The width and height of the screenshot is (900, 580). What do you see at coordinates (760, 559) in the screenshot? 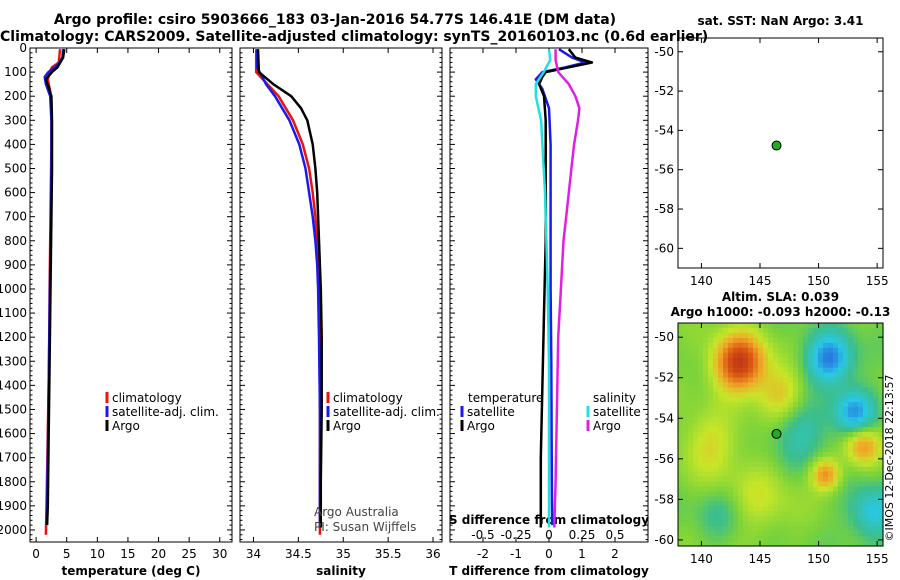
I see `sla-xtick-label: 145` at bounding box center [760, 559].